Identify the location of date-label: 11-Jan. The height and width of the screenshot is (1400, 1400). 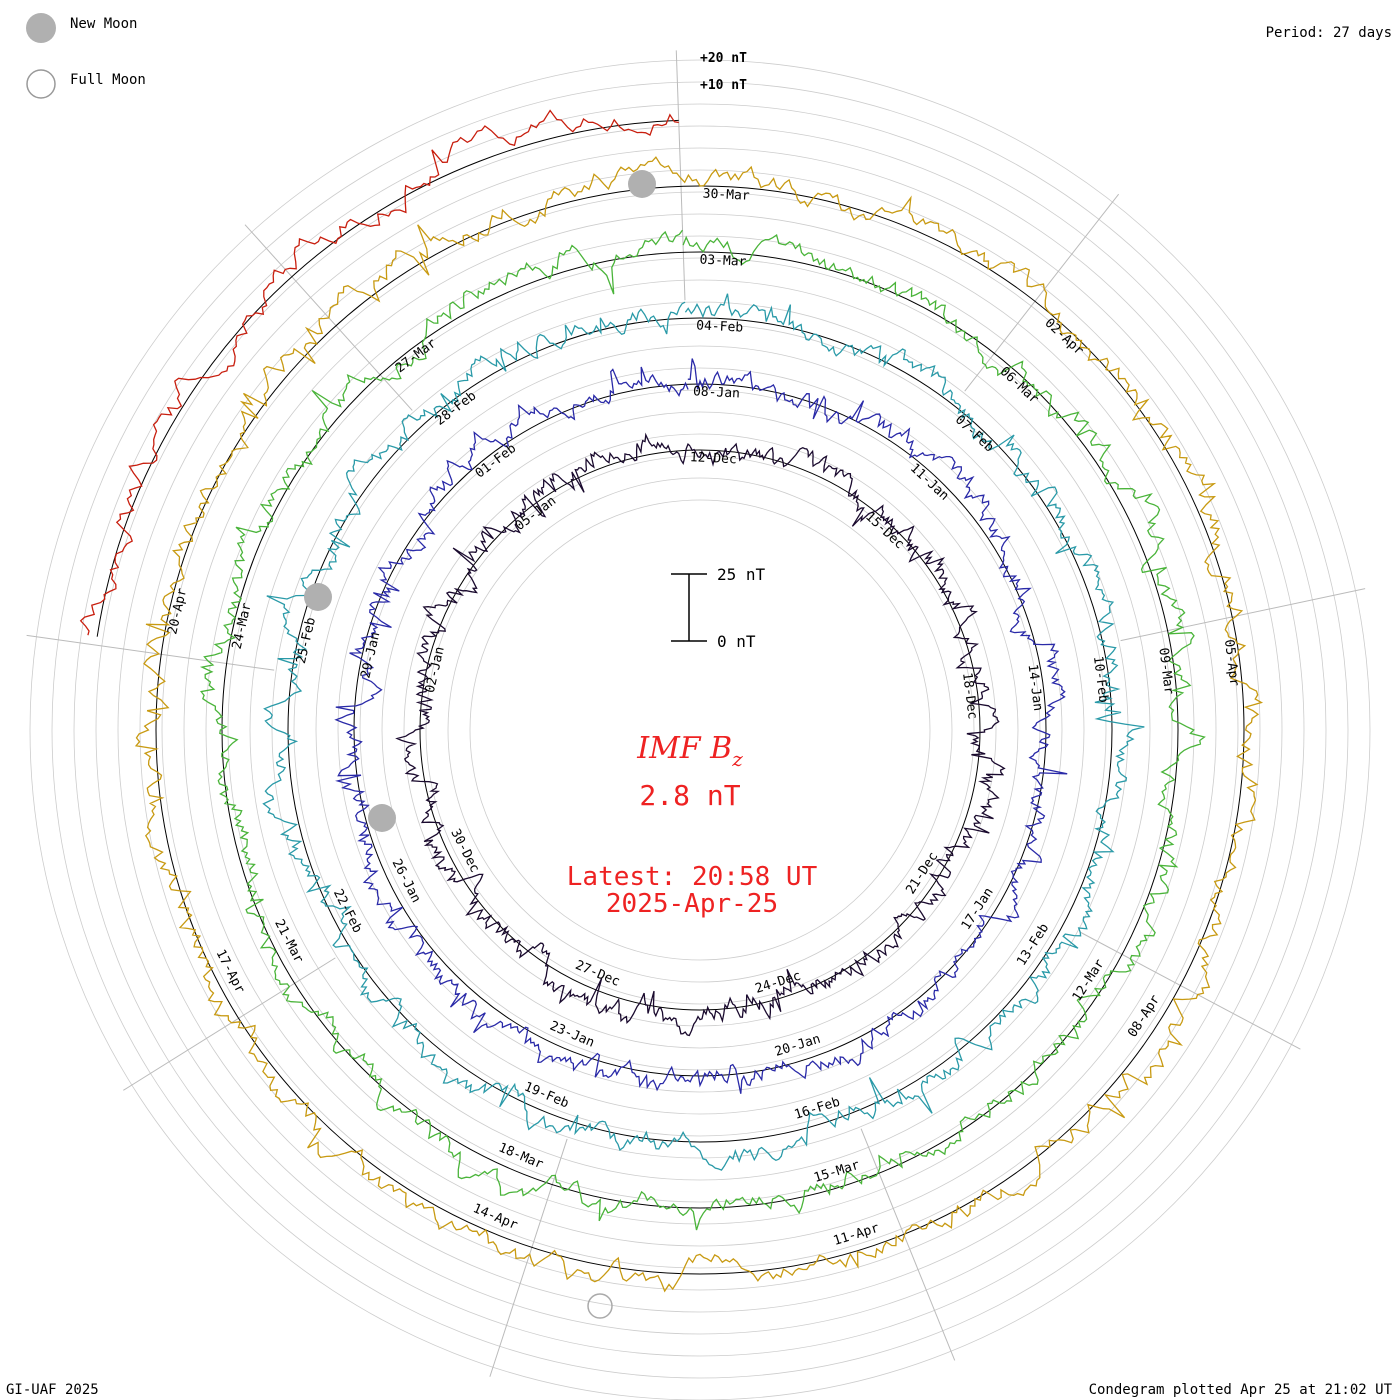
(929, 482).